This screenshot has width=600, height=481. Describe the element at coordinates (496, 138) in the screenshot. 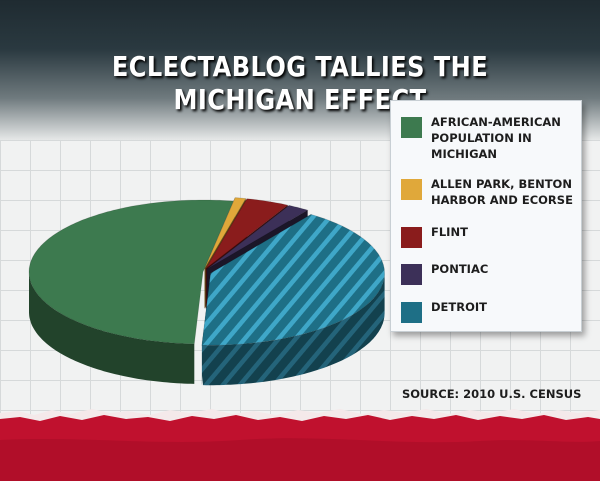

I see `legend-label-0: AFRICAN-AMERICAN POPULATION IN MICHIGAN` at that location.